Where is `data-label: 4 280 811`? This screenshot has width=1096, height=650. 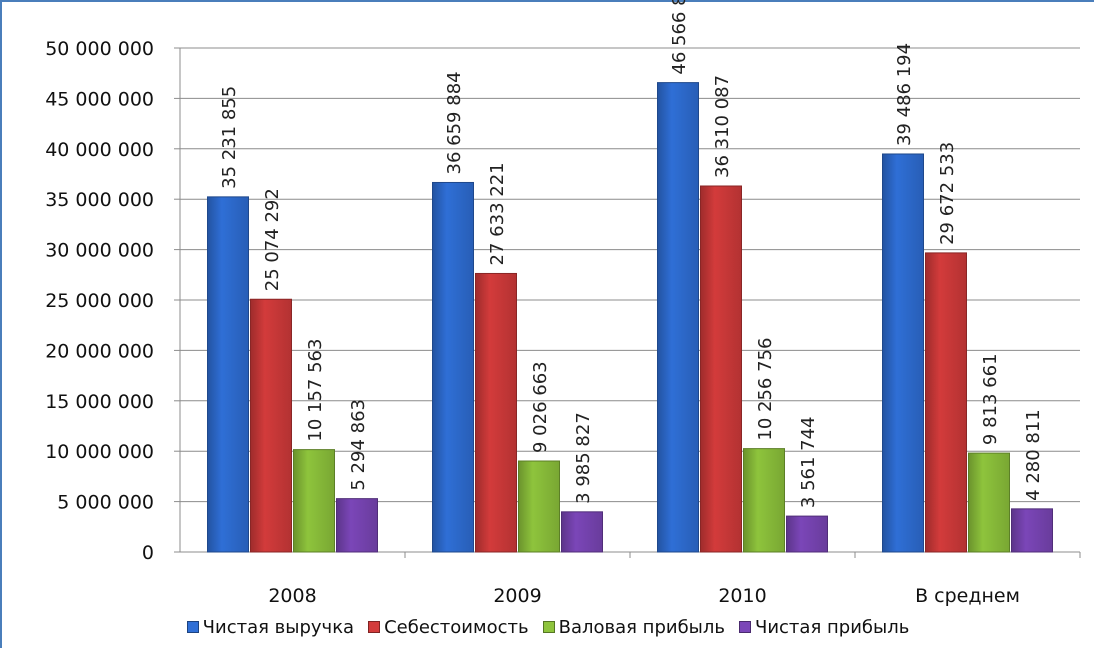
data-label: 4 280 811 is located at coordinates (1033, 455).